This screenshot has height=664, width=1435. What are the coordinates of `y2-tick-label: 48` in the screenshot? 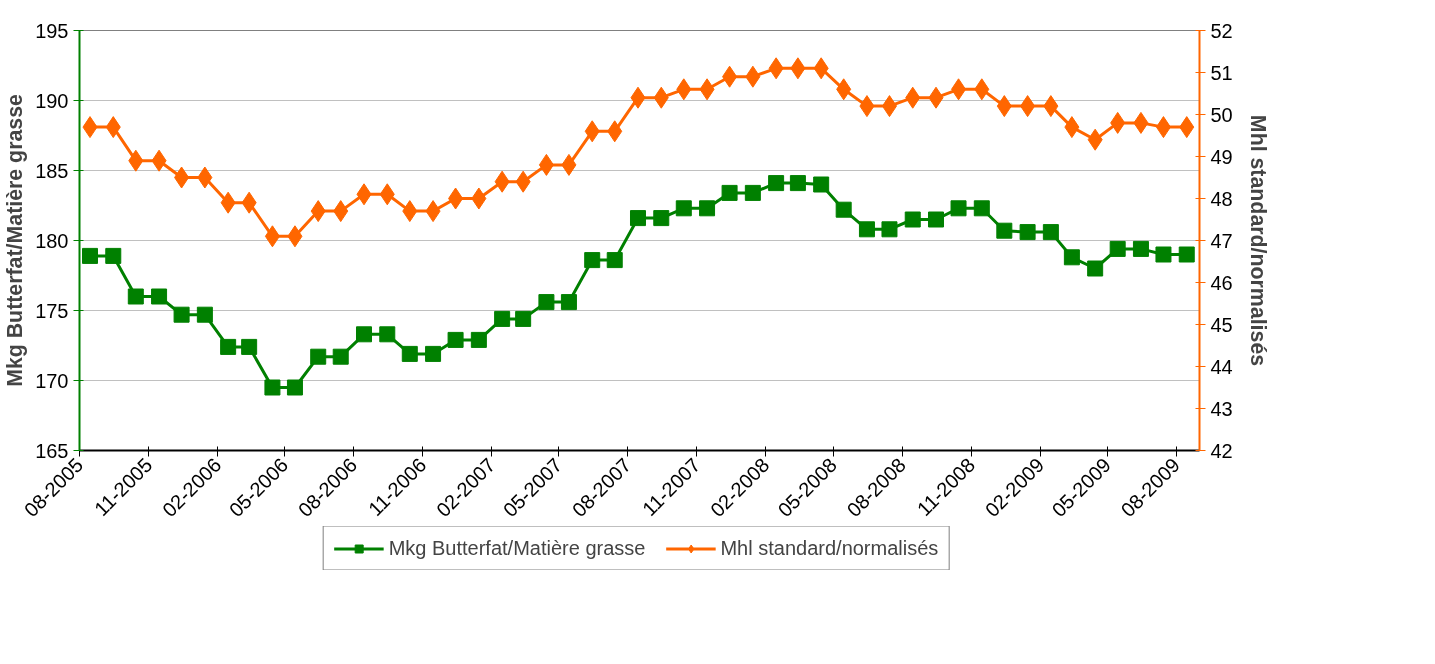 It's located at (1221, 198).